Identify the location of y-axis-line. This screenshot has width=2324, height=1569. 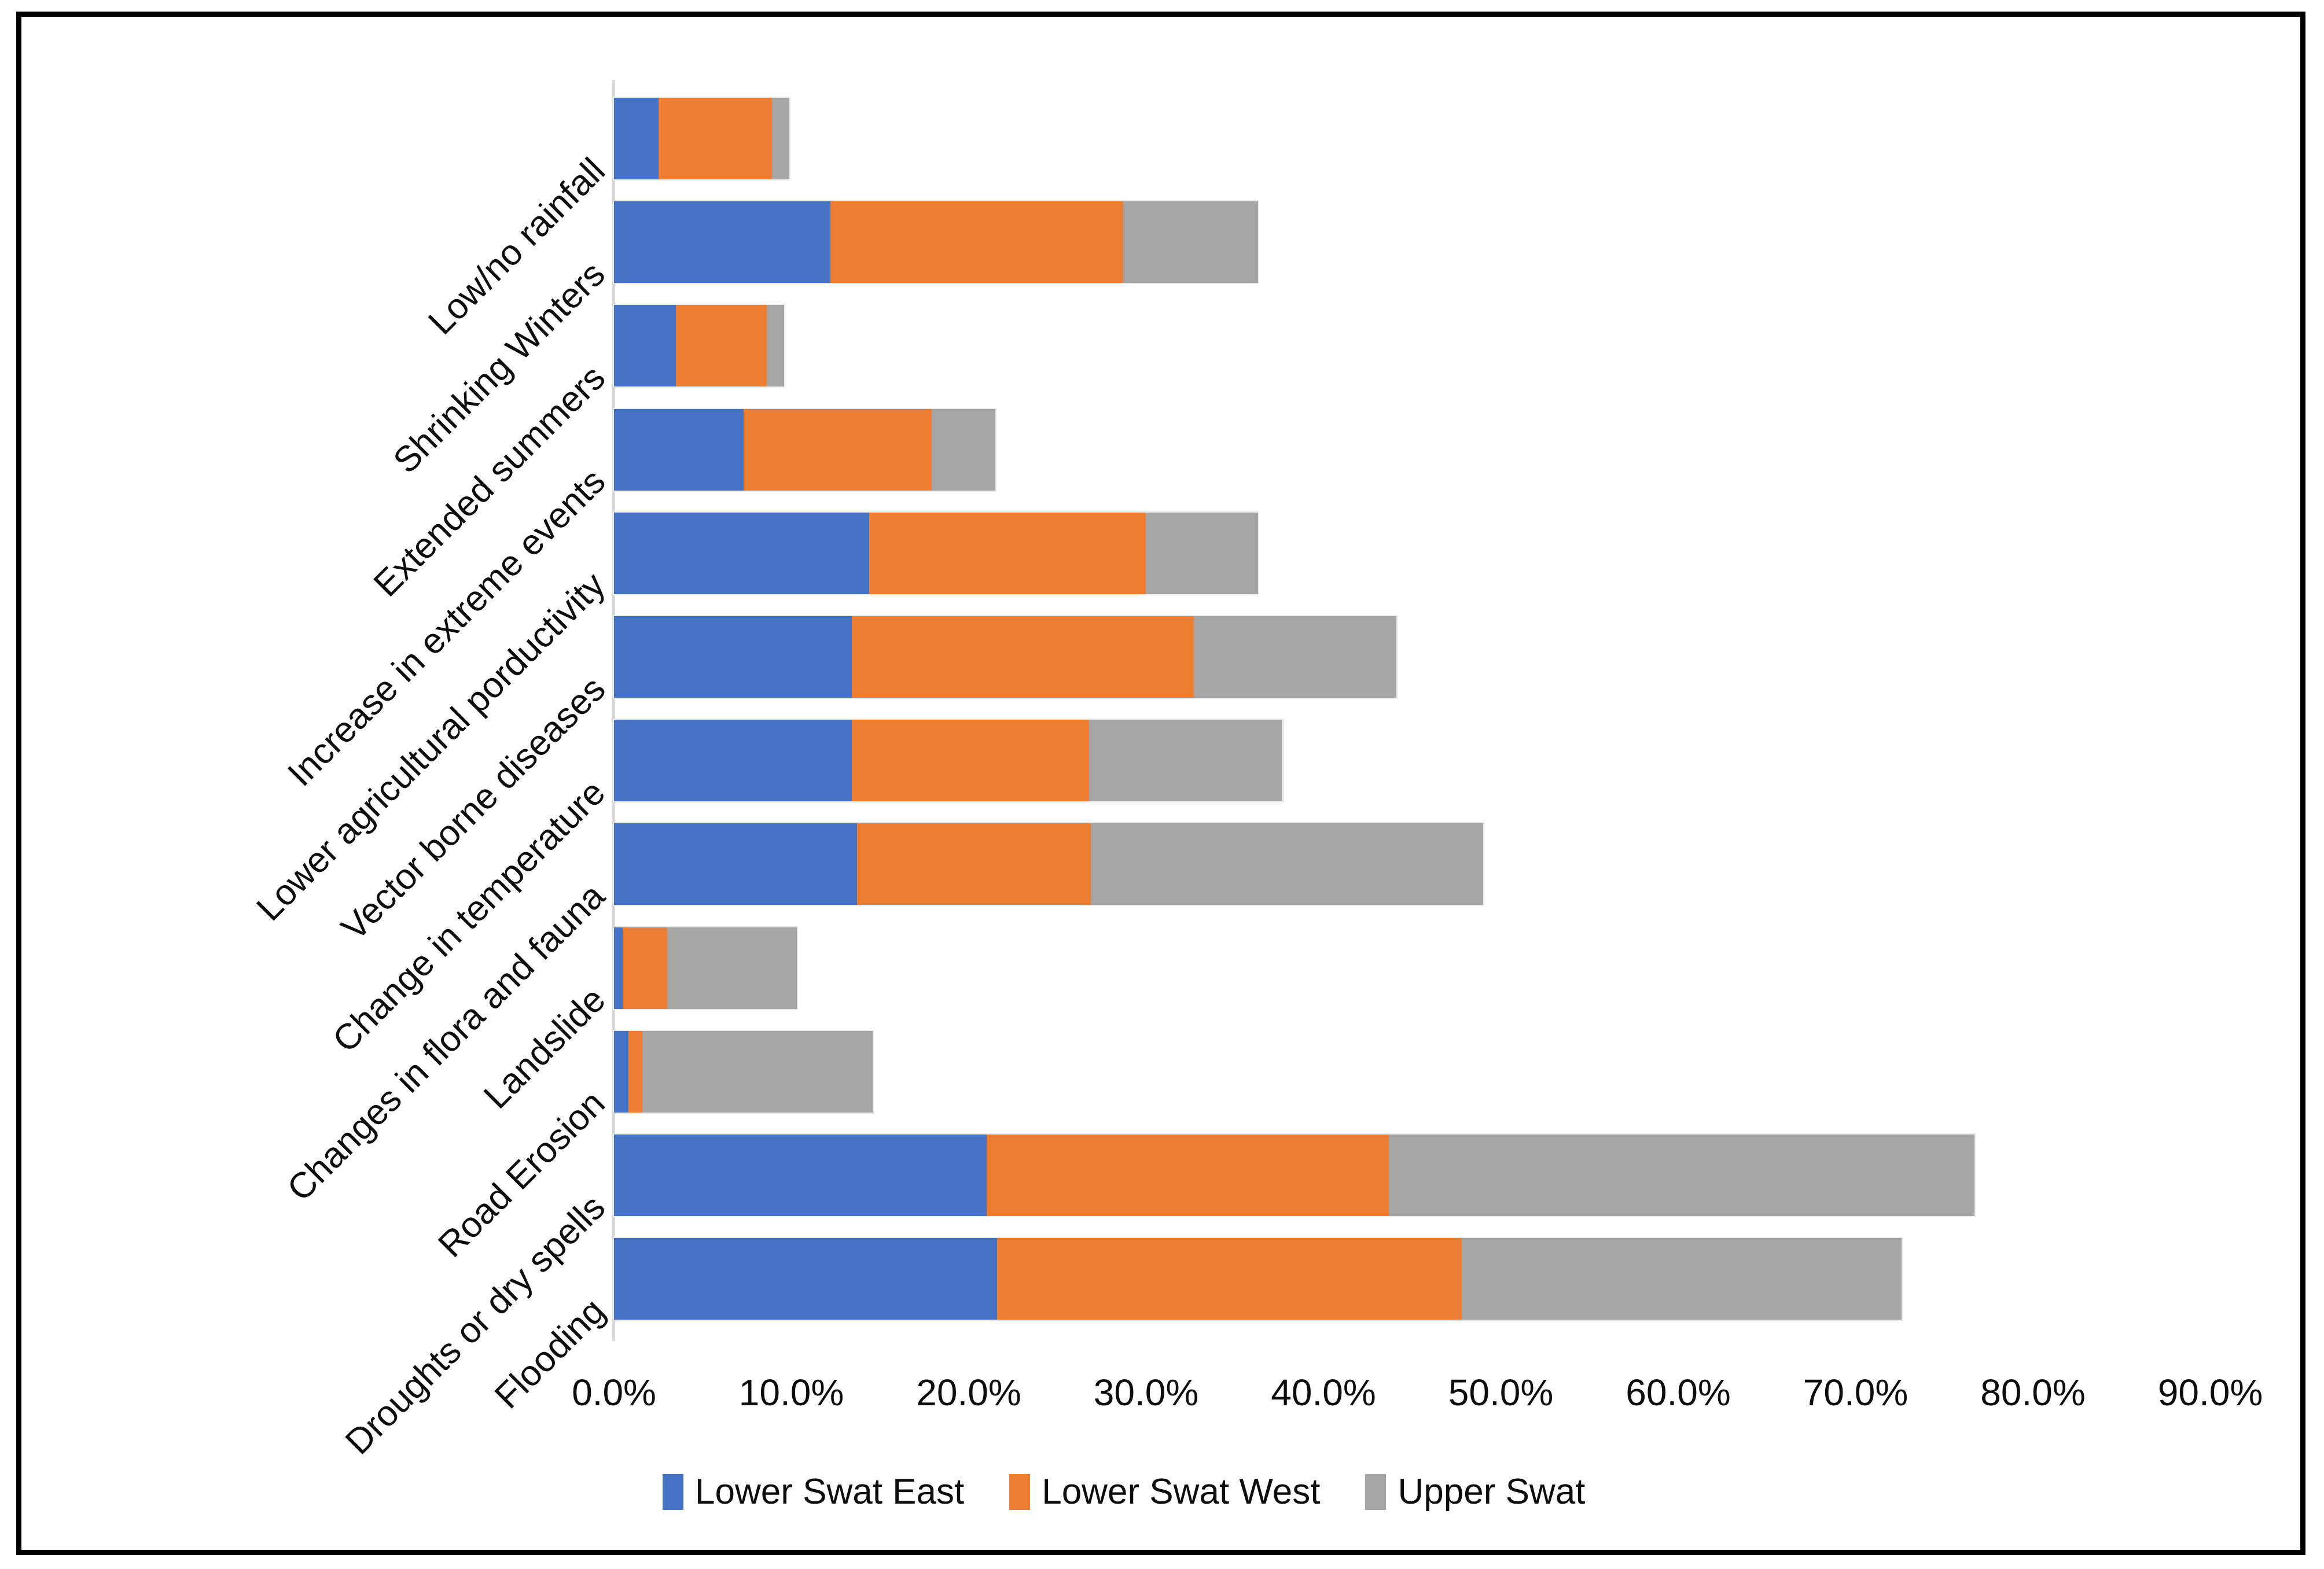
(613, 710).